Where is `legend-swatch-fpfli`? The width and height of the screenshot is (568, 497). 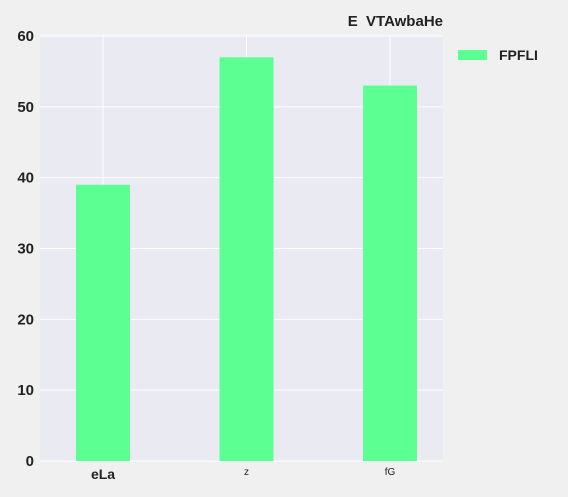
legend-swatch-fpfli is located at coordinates (472, 55).